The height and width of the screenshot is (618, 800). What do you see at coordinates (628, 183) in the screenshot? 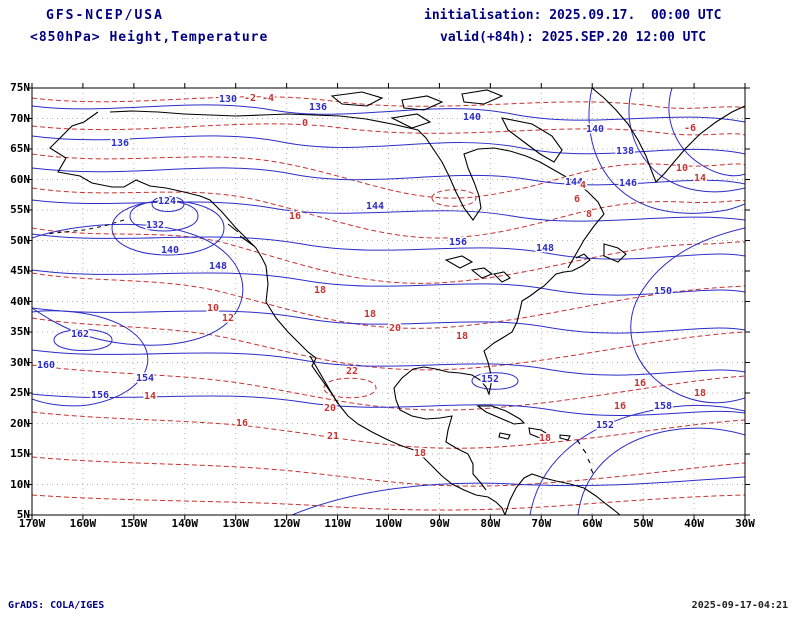
I see `height-contour-label: 146` at bounding box center [628, 183].